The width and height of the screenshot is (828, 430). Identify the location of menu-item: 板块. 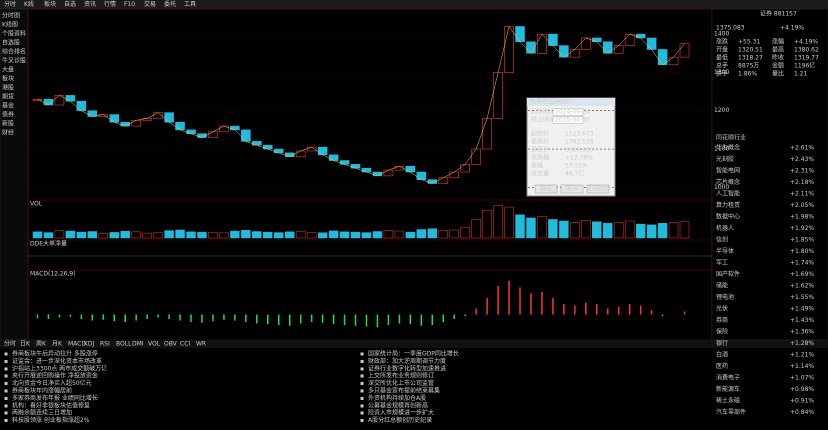
(8, 79).